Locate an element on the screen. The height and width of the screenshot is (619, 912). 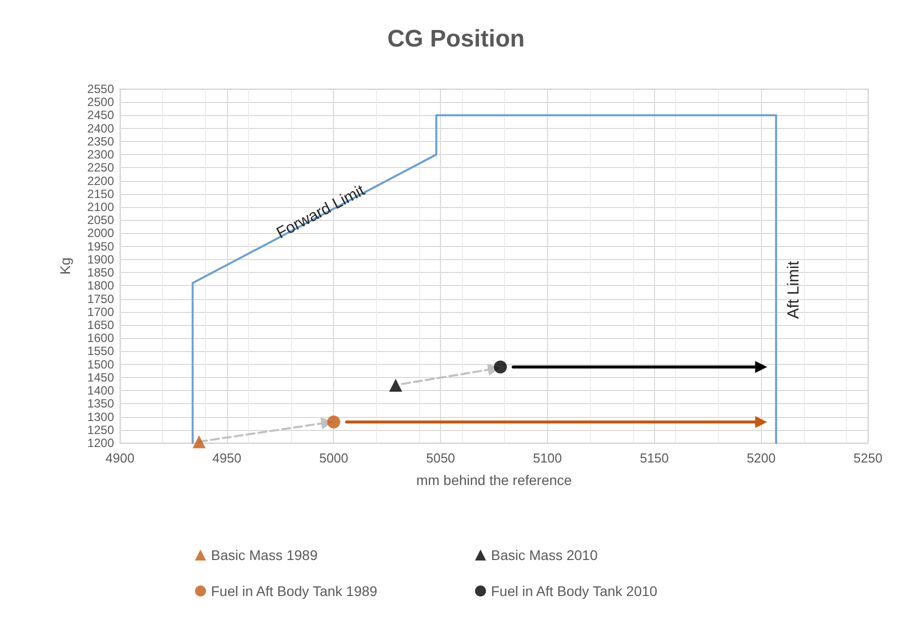
y-tick-label: 1500 is located at coordinates (100, 364).